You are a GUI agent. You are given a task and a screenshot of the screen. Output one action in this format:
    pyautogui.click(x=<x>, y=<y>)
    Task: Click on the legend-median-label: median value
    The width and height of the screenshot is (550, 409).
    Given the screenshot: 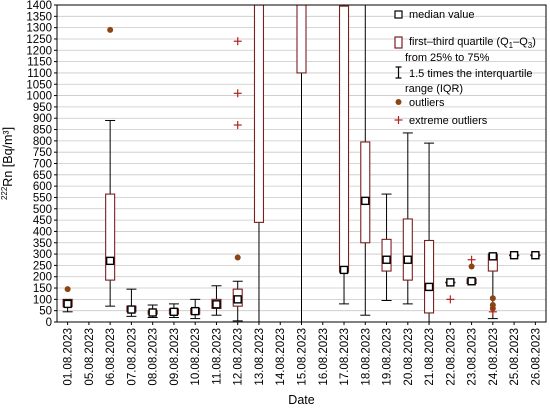 What is the action you would take?
    pyautogui.click(x=441, y=15)
    